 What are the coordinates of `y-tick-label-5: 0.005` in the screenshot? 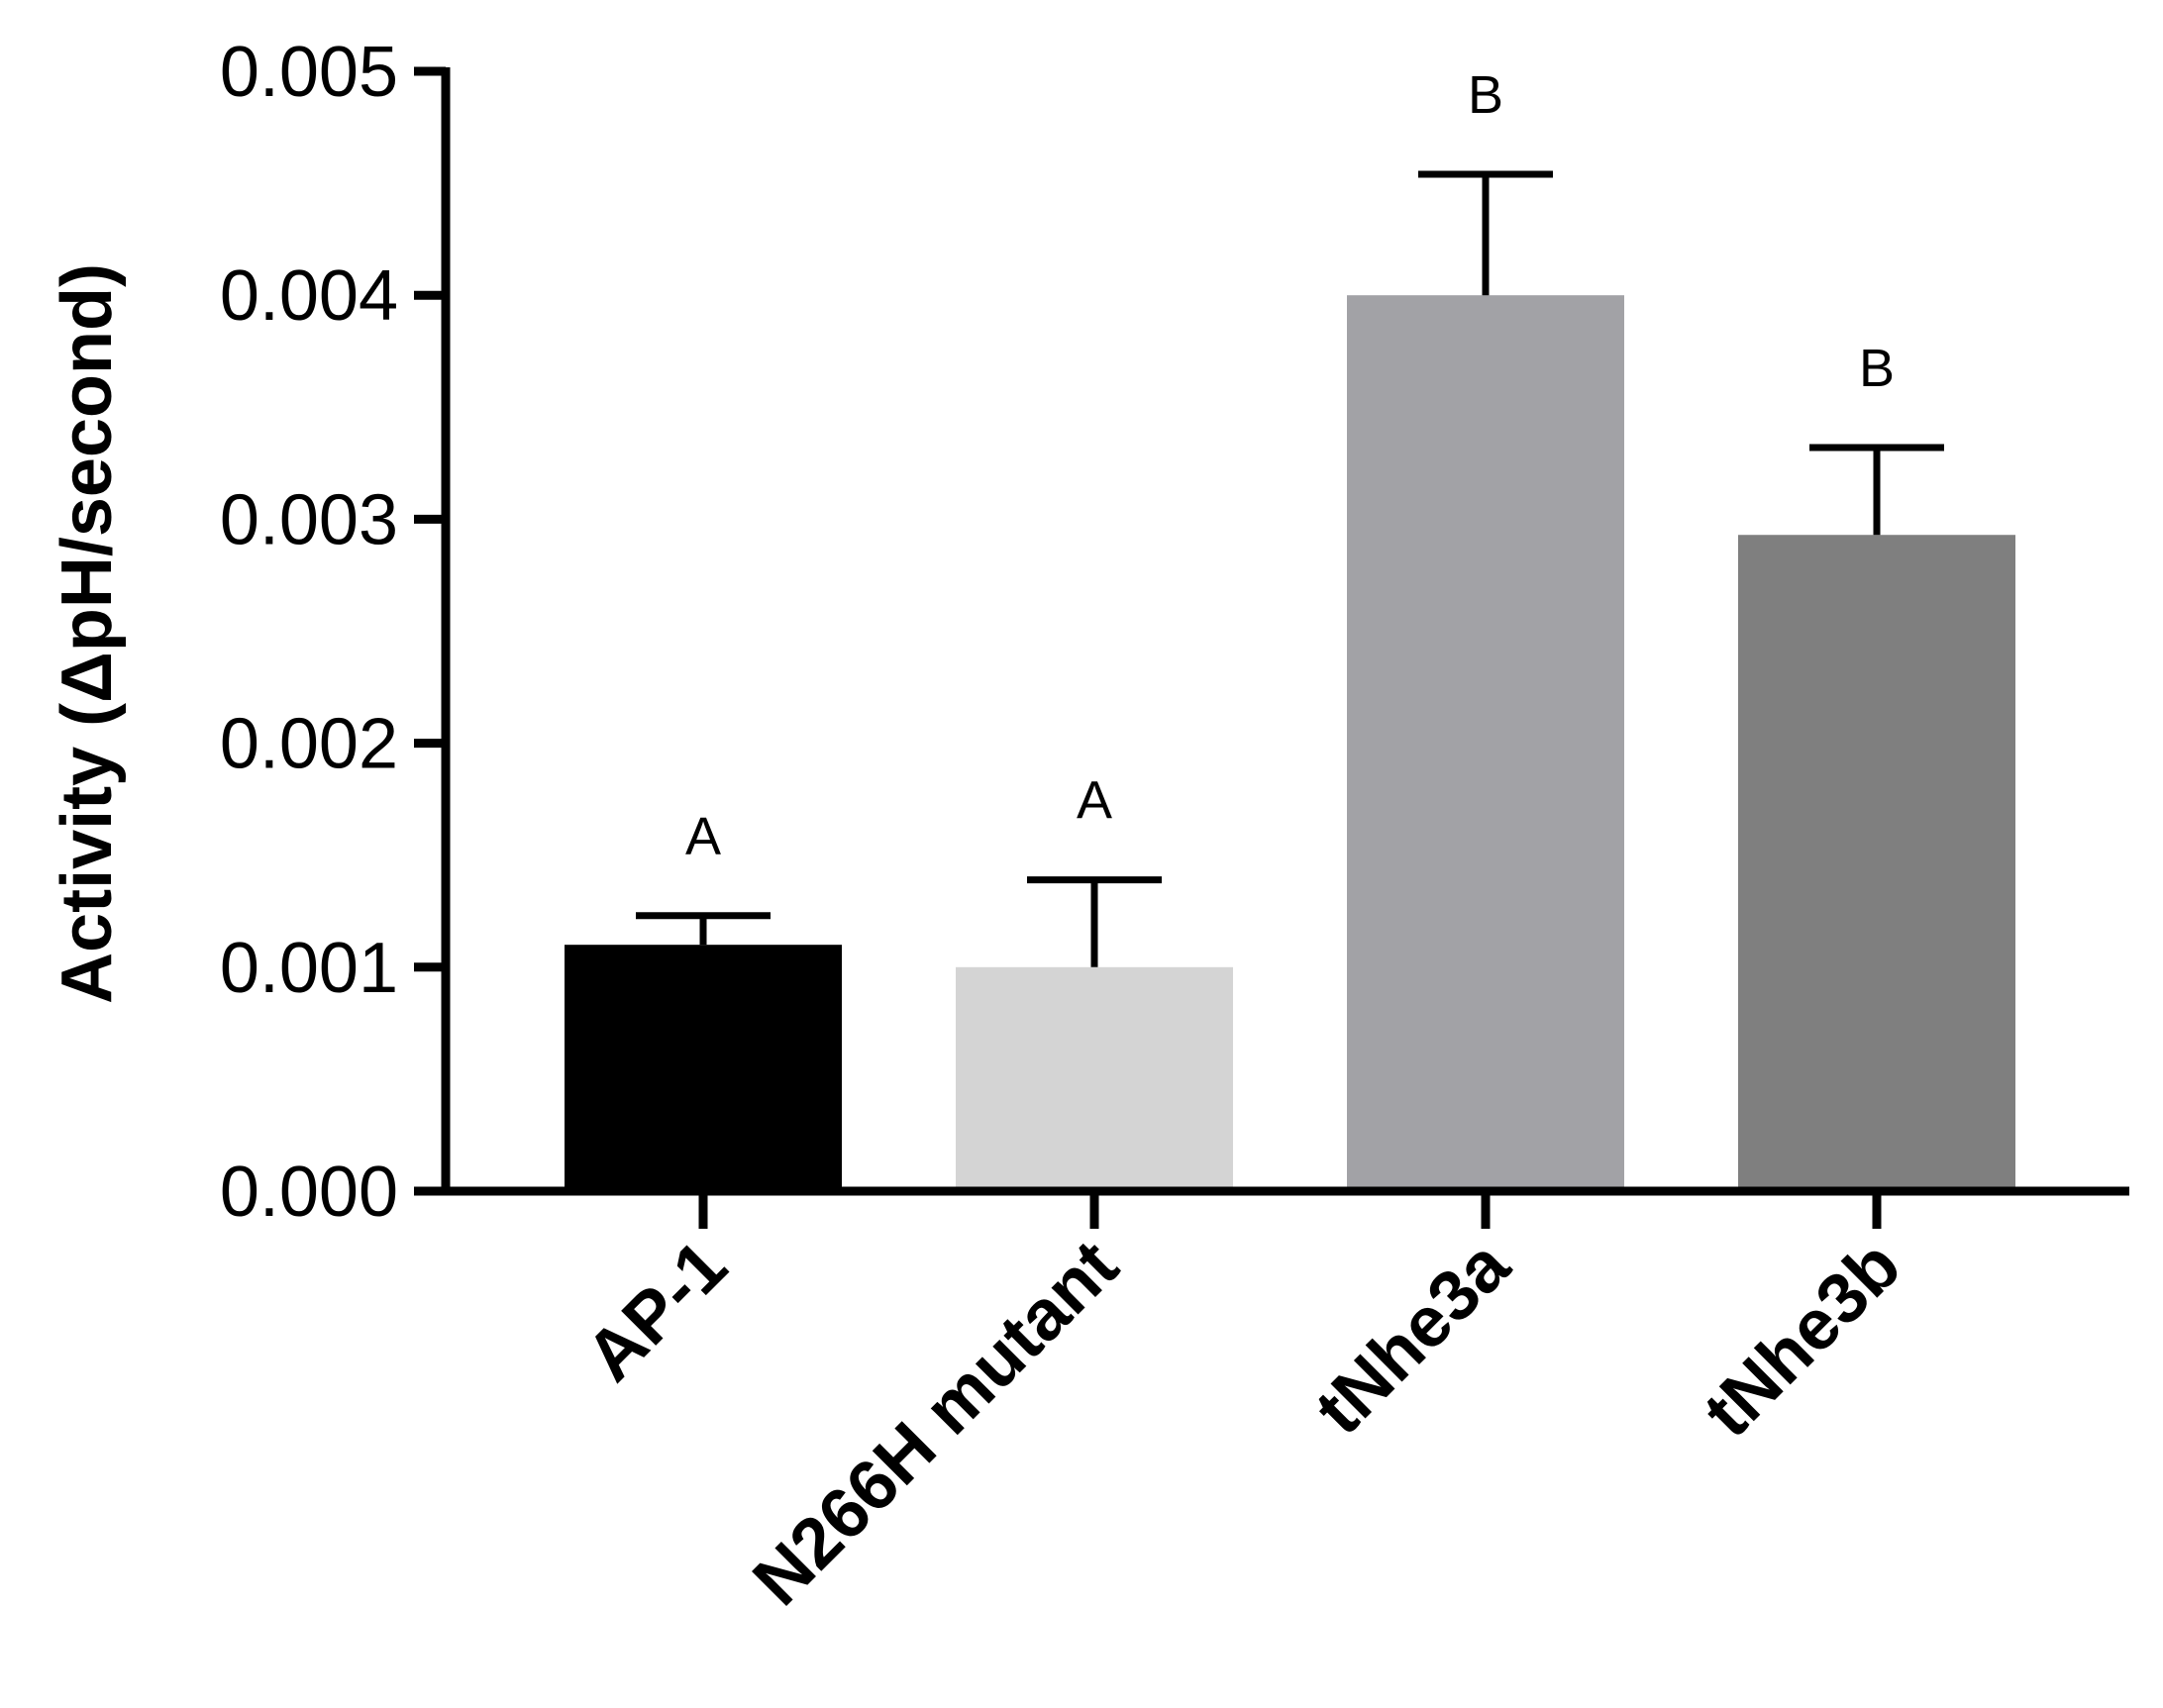 It's located at (309, 72).